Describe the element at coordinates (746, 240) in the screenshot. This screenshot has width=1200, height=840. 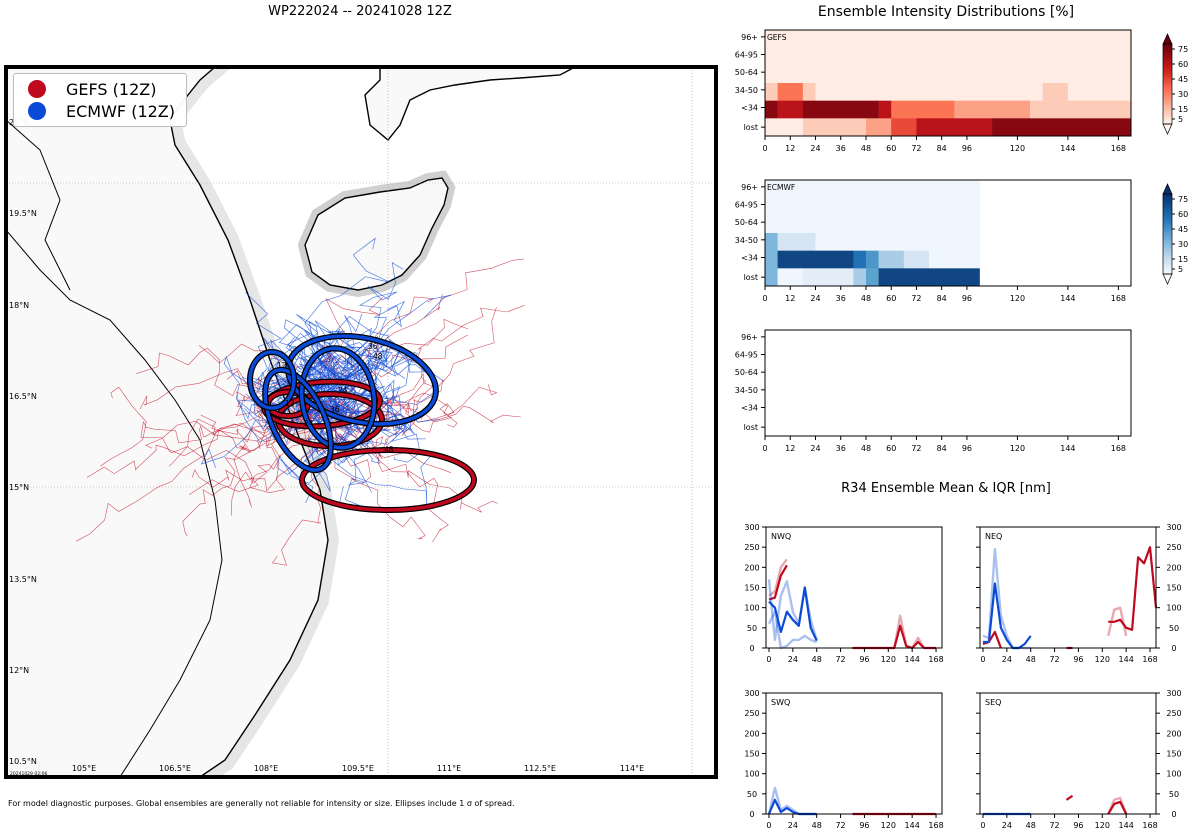
I see `y-tick-label: 34-50` at that location.